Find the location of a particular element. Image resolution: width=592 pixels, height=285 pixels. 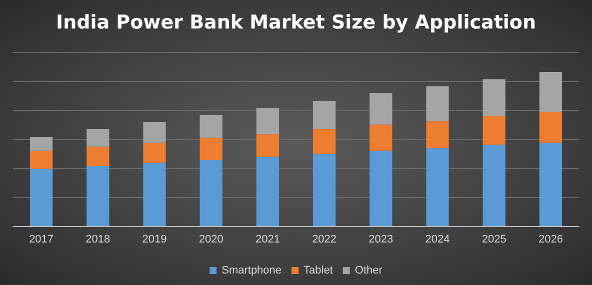

x-tick-label: 2024 is located at coordinates (437, 240).